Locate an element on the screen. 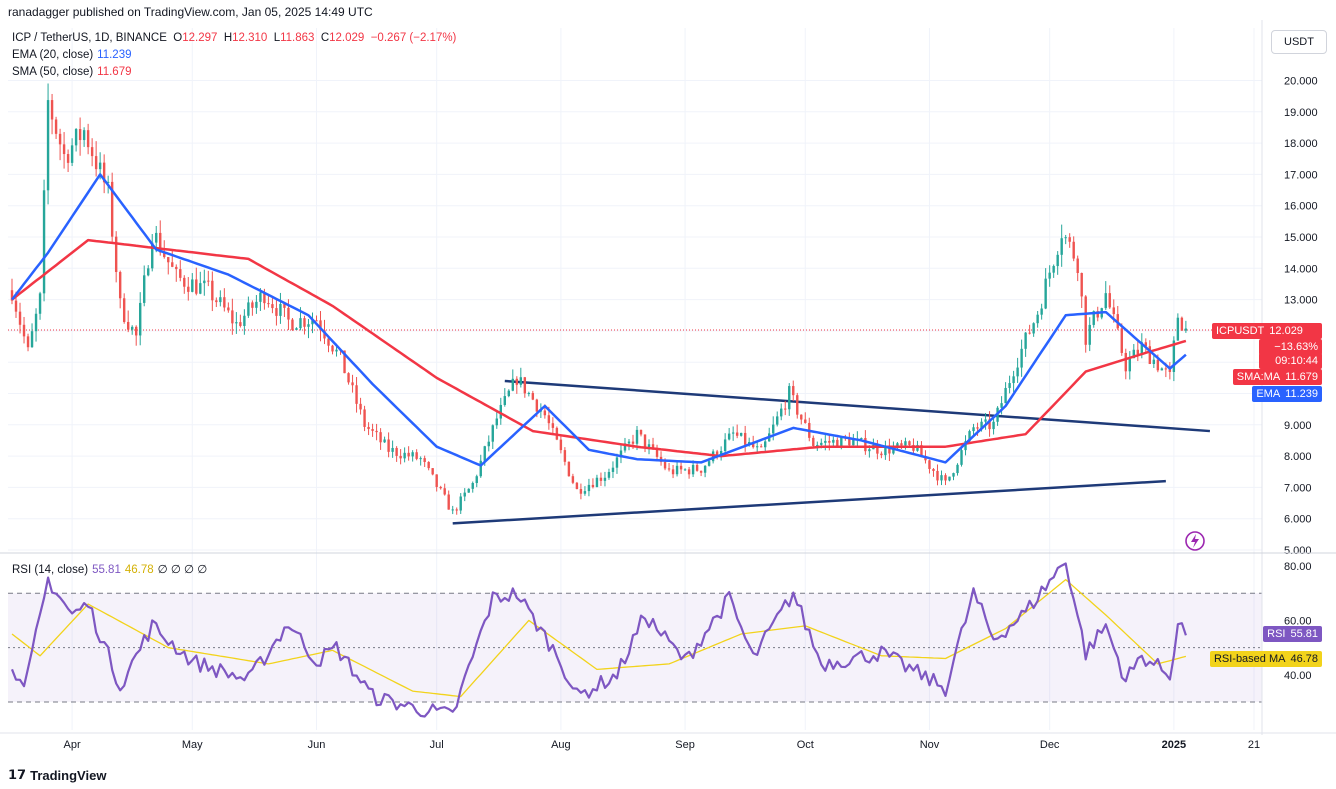 The height and width of the screenshot is (789, 1336). change-pct-tag: −13.63% is located at coordinates (1290, 347).